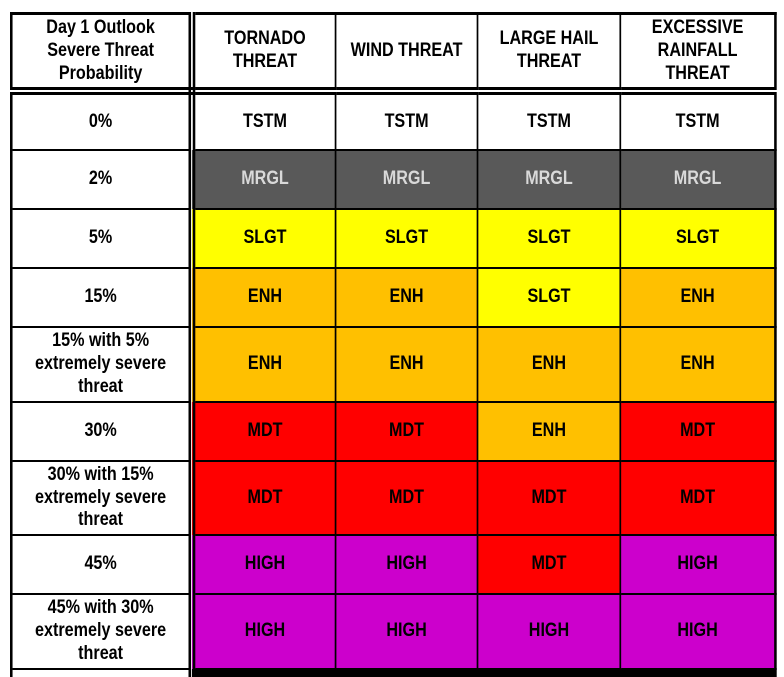  I want to click on table-row: 60%SIGSIGSIGSIG, so click(393, 672).